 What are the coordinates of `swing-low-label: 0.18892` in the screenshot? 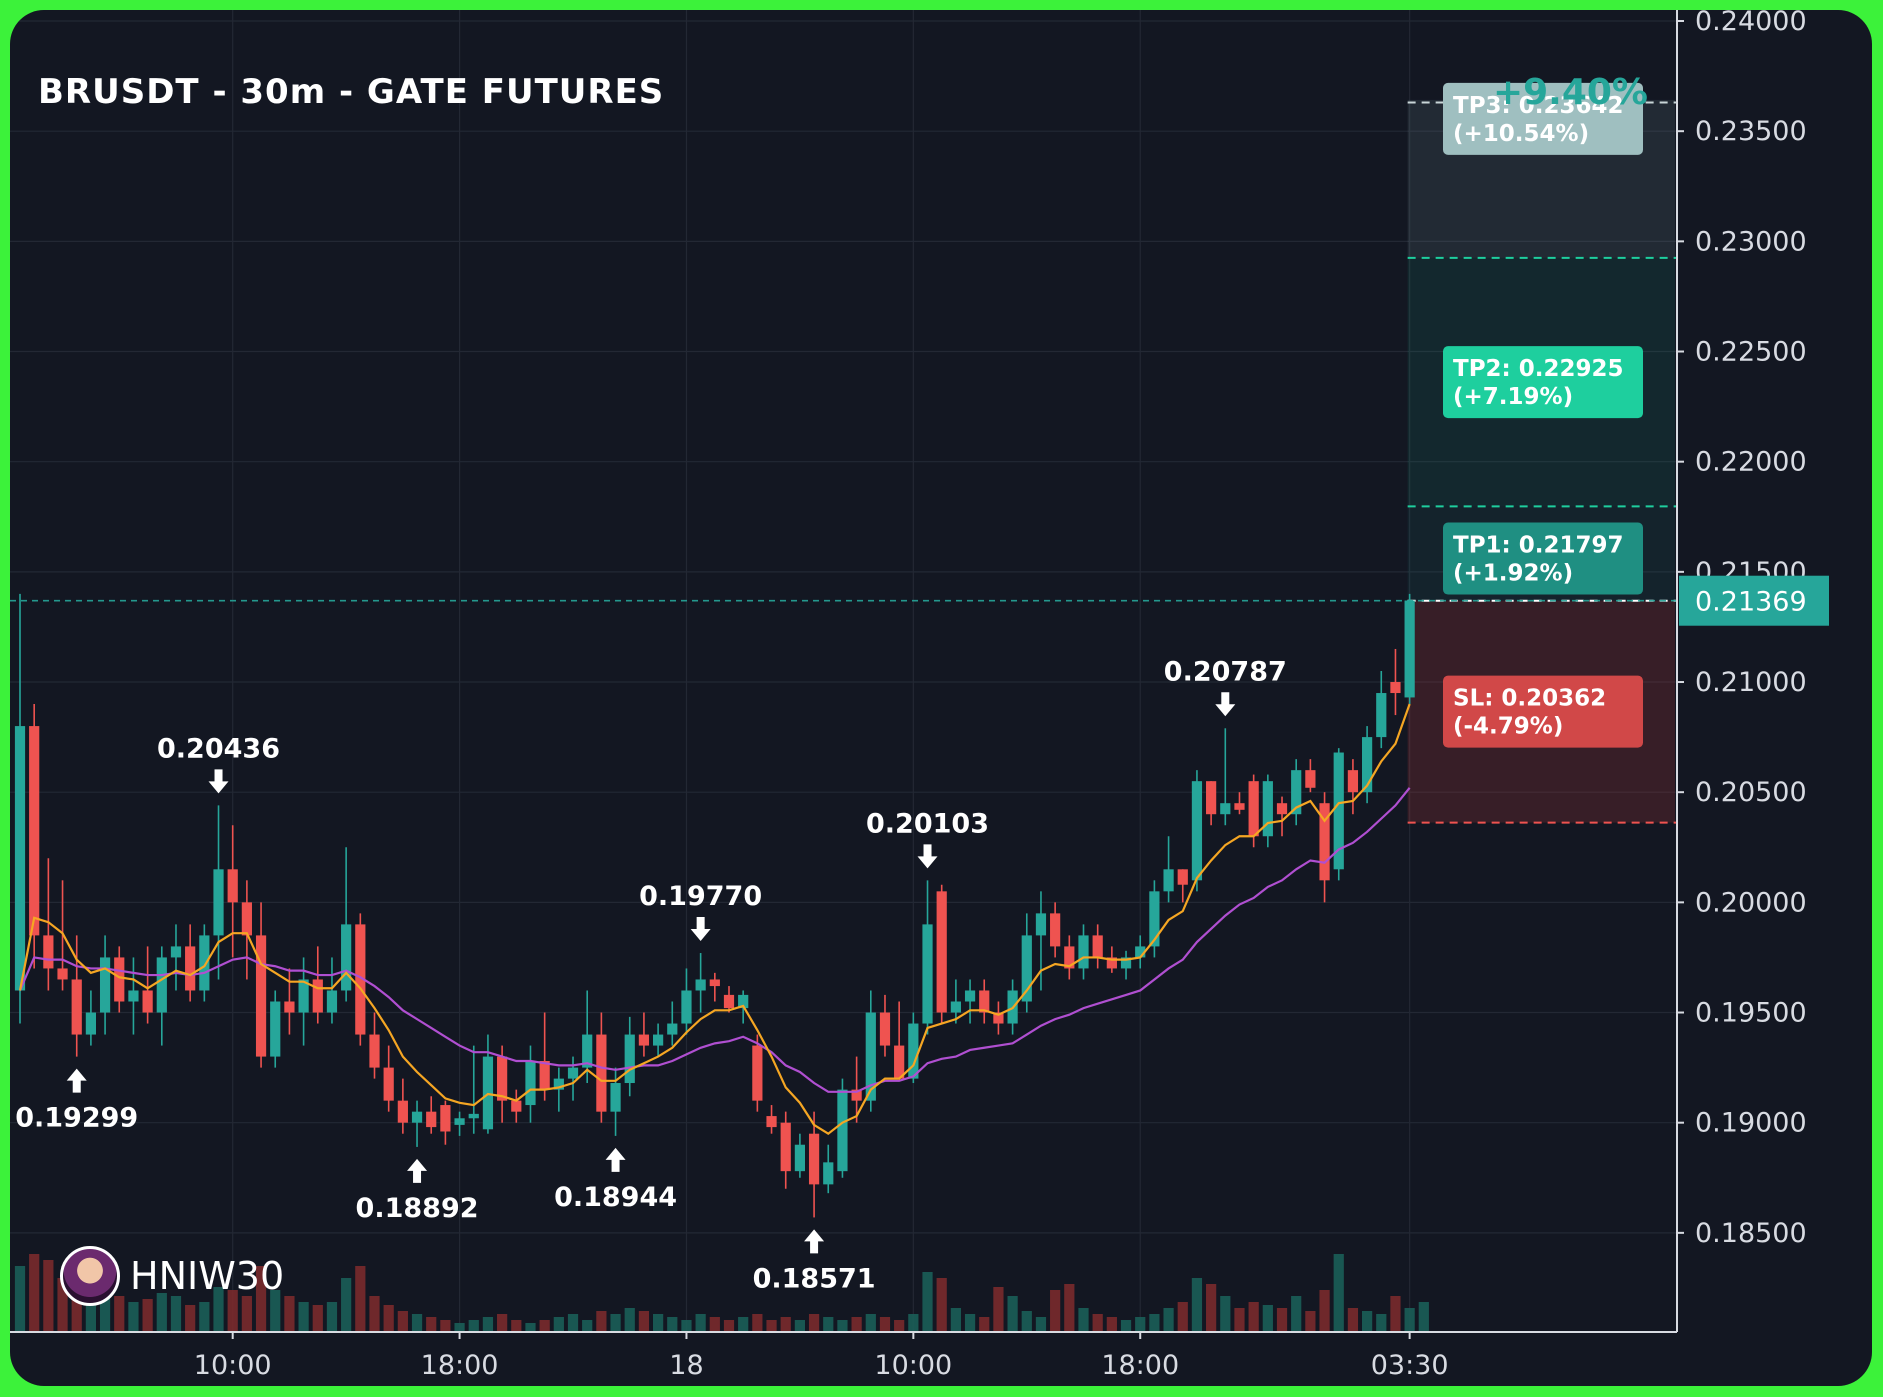 It's located at (417, 1208).